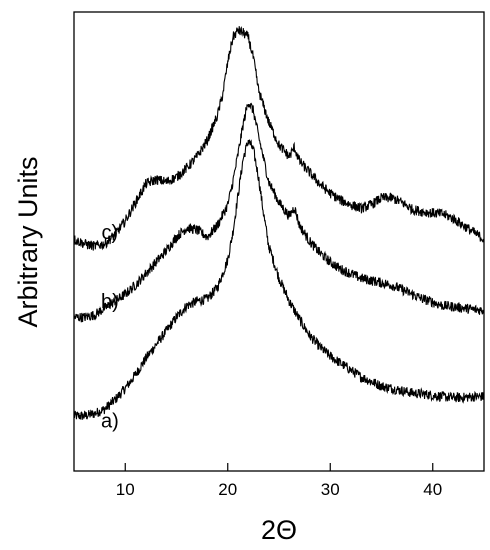  What do you see at coordinates (279, 481) in the screenshot?
I see `x-axis-ticks: 10 20 30 40` at bounding box center [279, 481].